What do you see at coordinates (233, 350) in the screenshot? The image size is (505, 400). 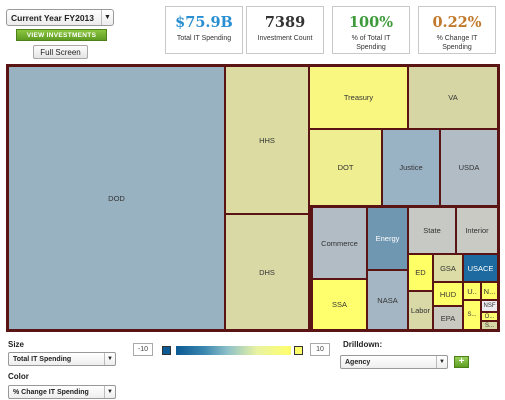 I see `color-scale-gradient` at bounding box center [233, 350].